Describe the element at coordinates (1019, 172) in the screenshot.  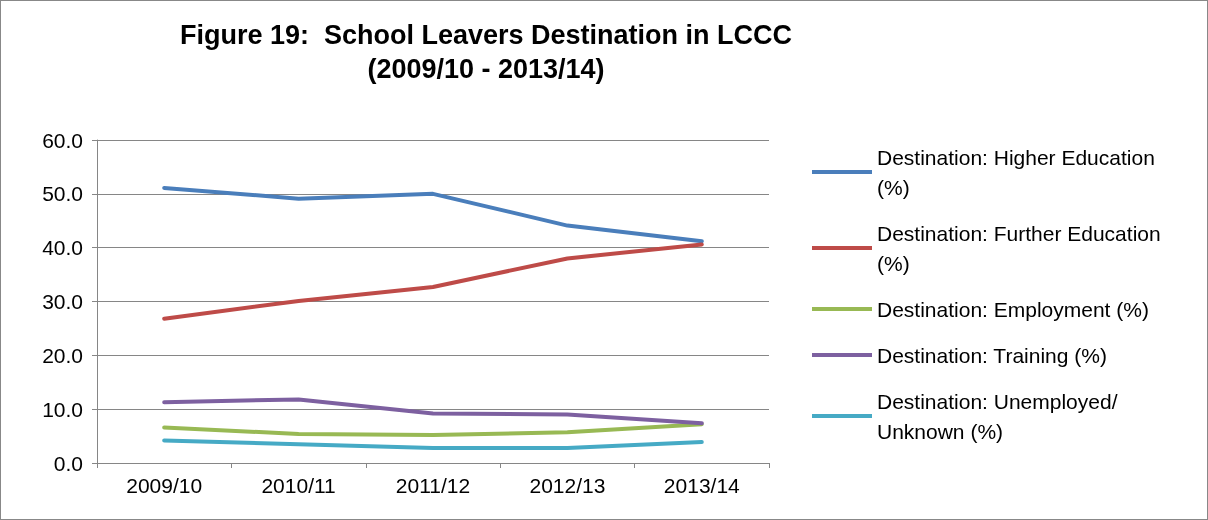
I see `legend-label: Destination: Higher Education (%)` at that location.